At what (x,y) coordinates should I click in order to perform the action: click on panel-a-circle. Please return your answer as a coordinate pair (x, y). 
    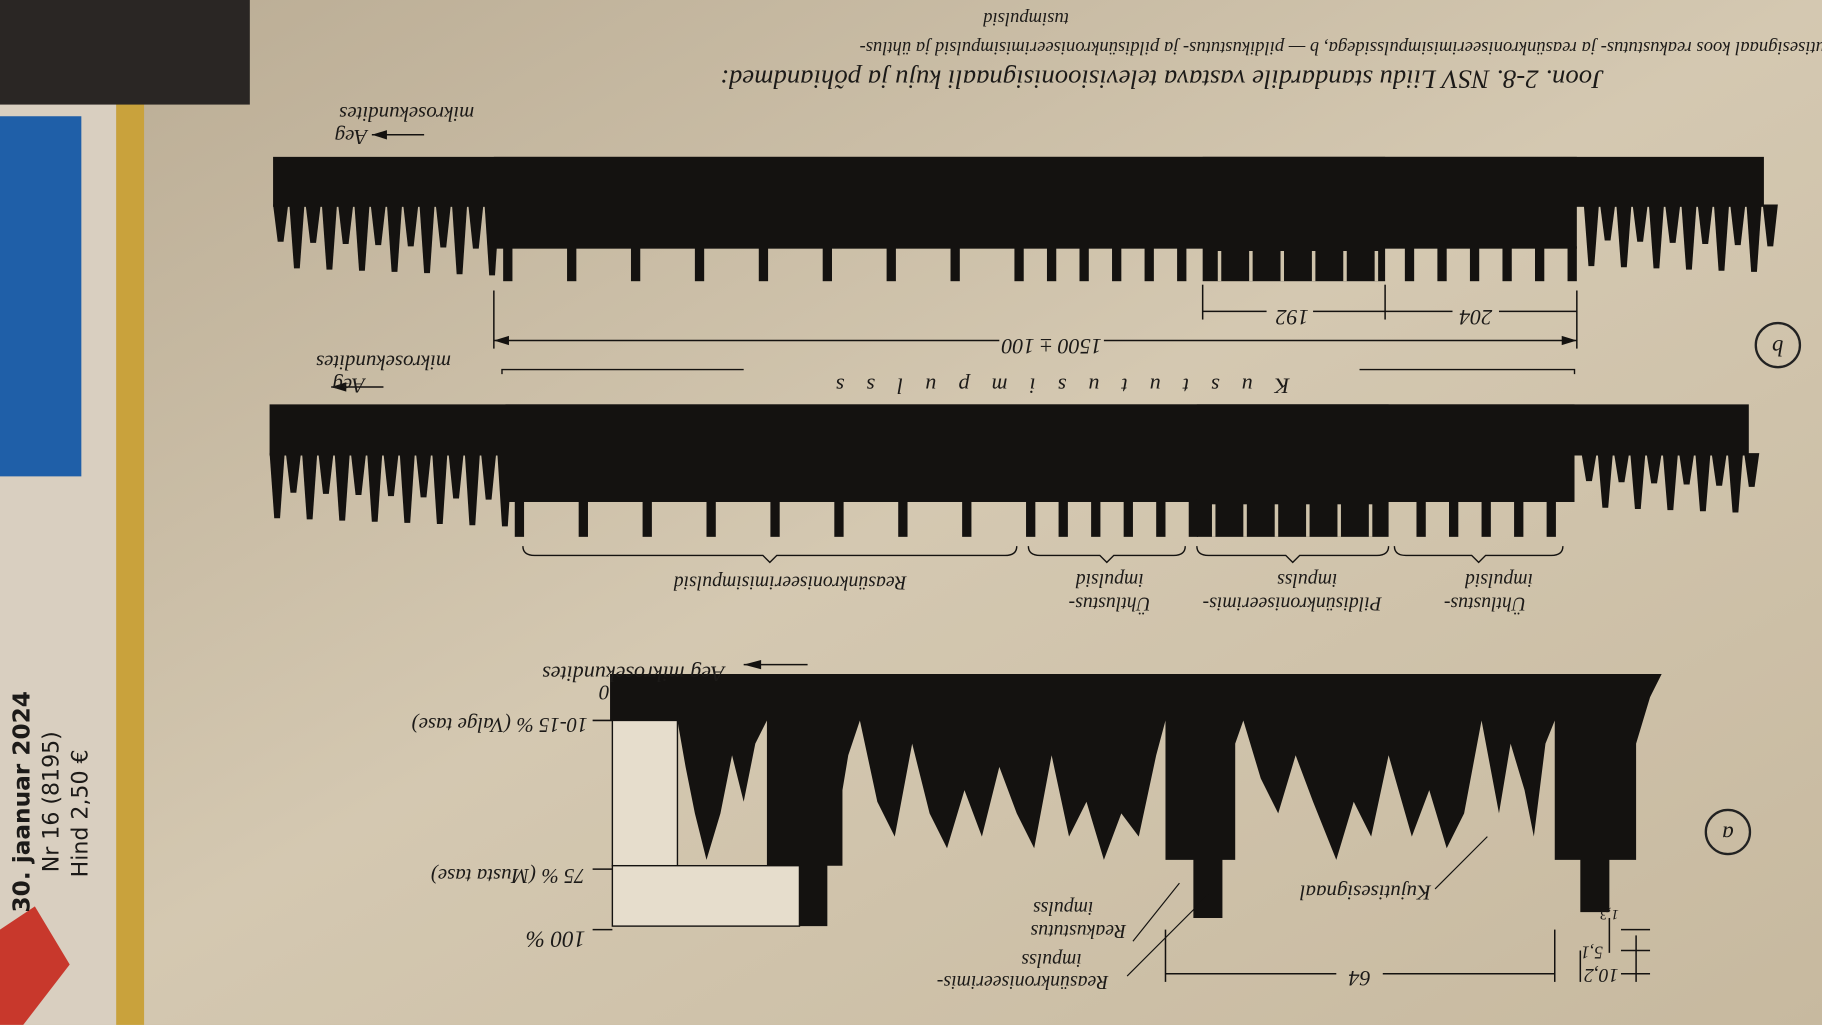
    Looking at the image, I should click on (1728, 832).